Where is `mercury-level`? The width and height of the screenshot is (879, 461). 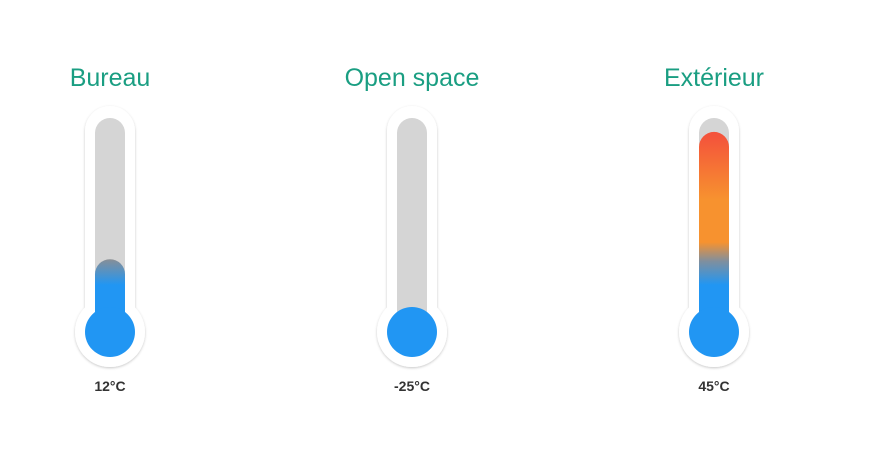
mercury-level is located at coordinates (714, 231).